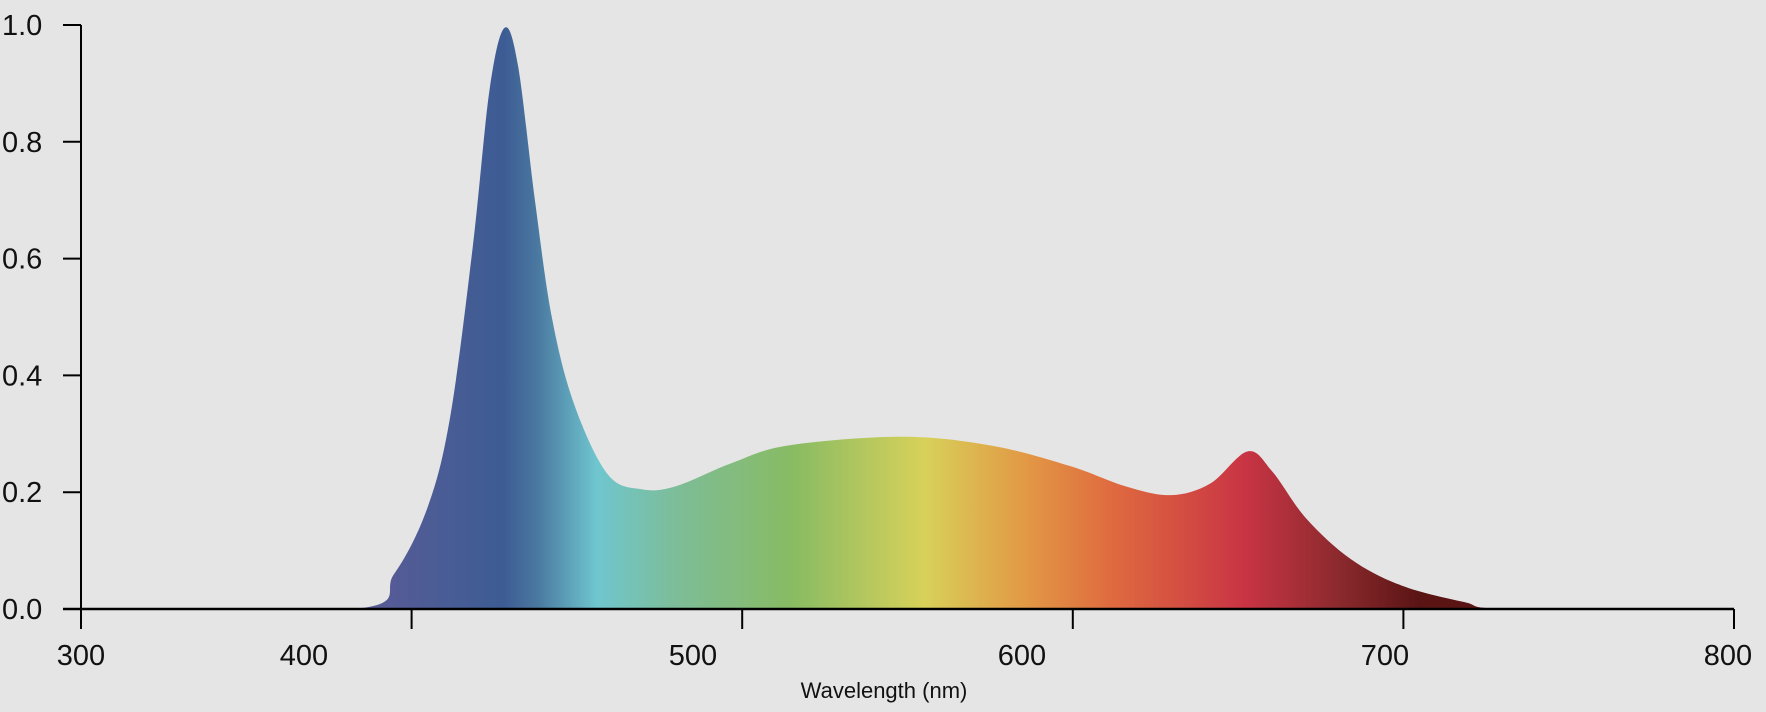 This screenshot has height=712, width=1766. What do you see at coordinates (304, 656) in the screenshot?
I see `x-tick-label: 400` at bounding box center [304, 656].